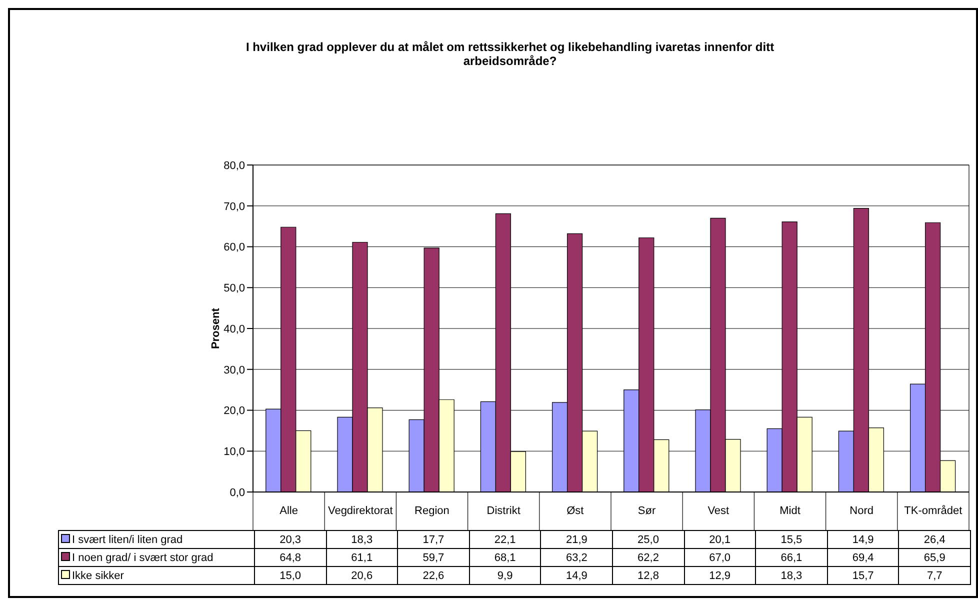 This screenshot has width=978, height=605. What do you see at coordinates (648, 575) in the screenshot?
I see `data-label: 12,8` at bounding box center [648, 575].